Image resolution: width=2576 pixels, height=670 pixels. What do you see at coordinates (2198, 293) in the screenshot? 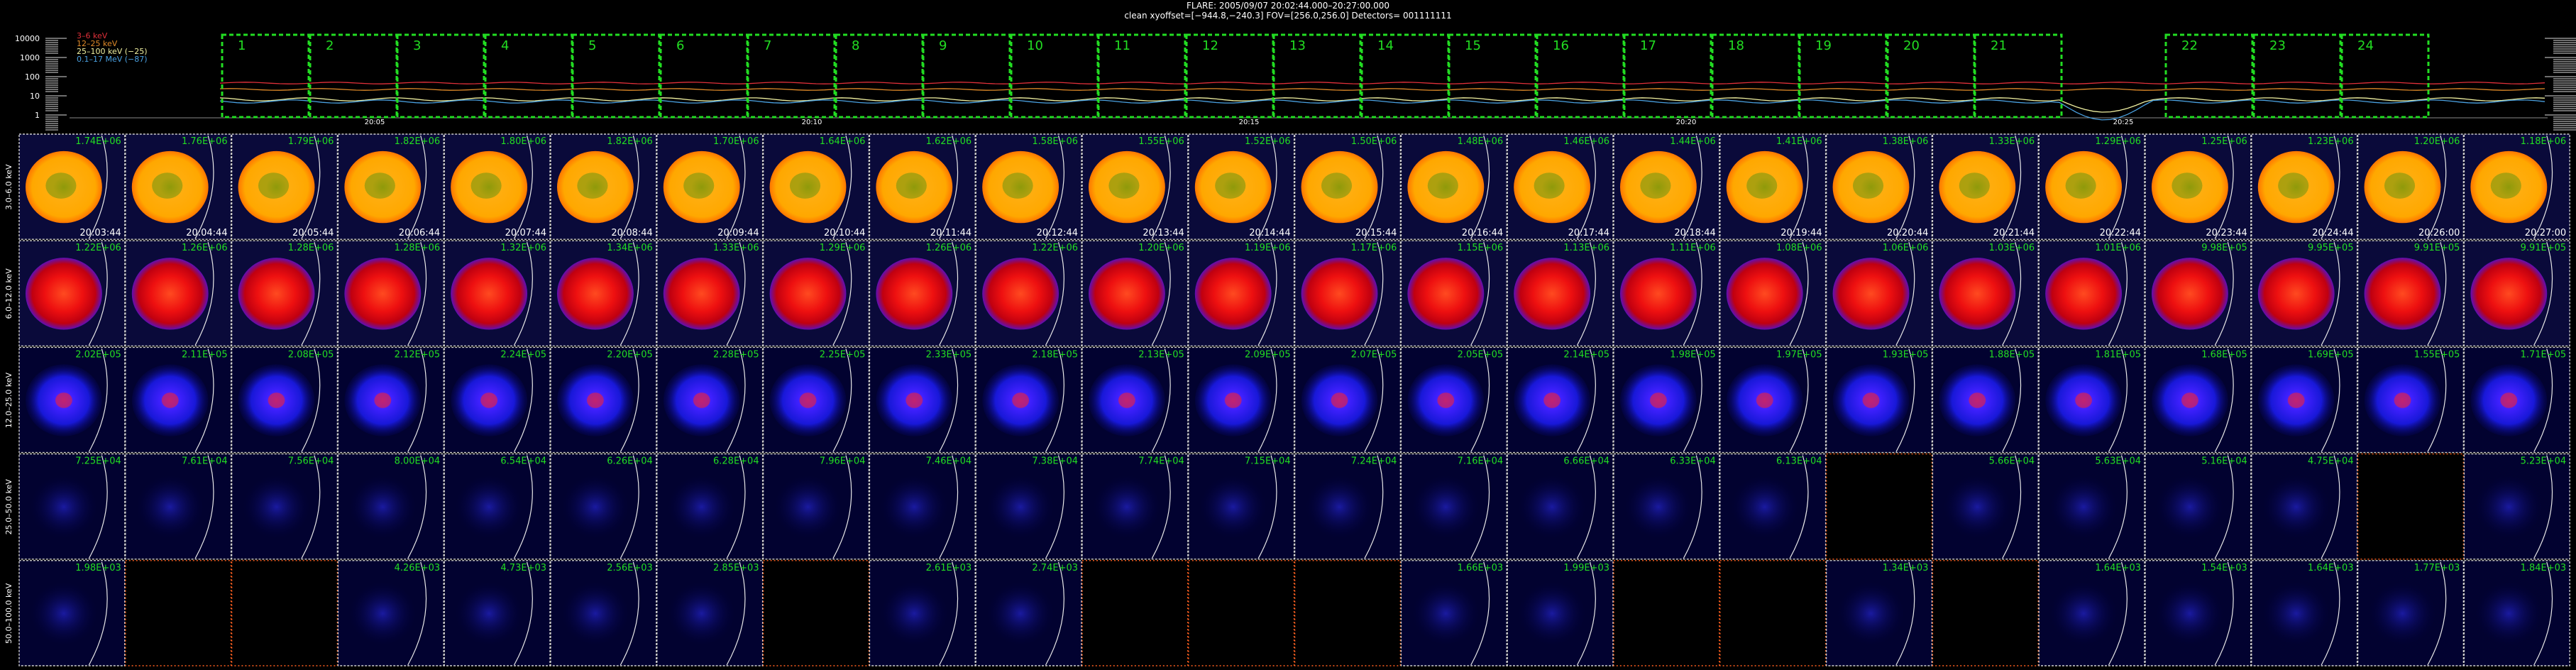
I see `image-cell: 9.98E+05` at bounding box center [2198, 293].